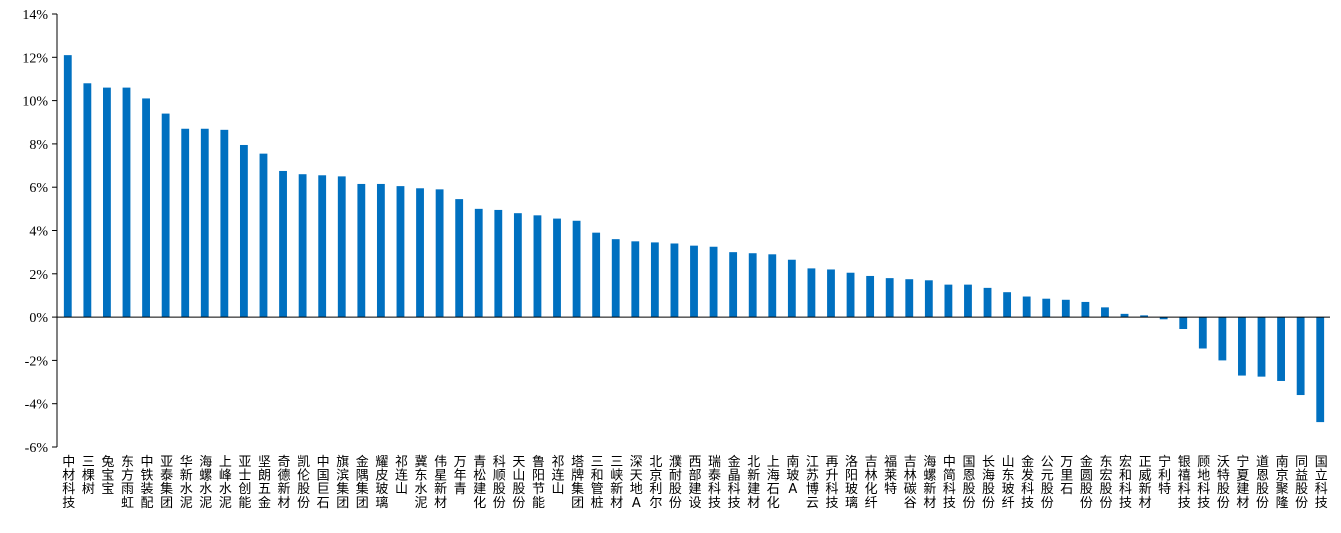  Describe the element at coordinates (988, 483) in the screenshot. I see `category-label: 长海股份` at that location.